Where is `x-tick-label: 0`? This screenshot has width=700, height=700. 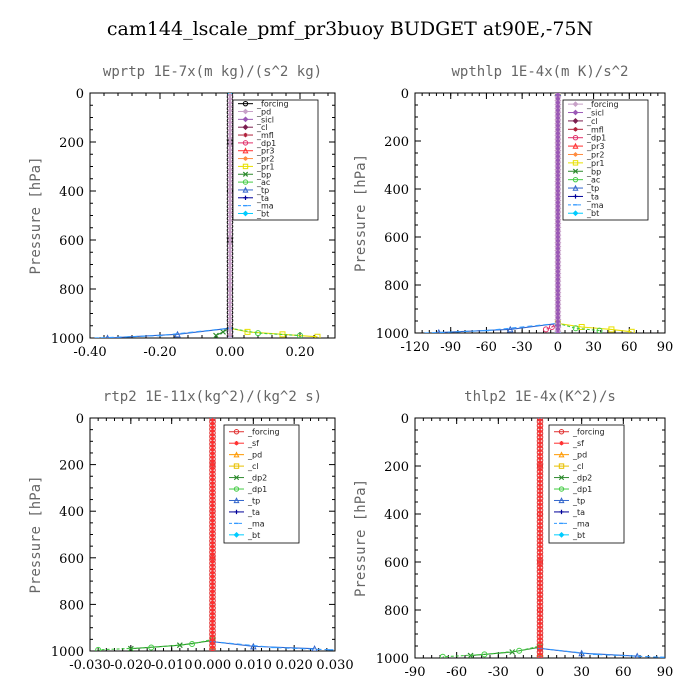
x-tick-label: 0 is located at coordinates (540, 672).